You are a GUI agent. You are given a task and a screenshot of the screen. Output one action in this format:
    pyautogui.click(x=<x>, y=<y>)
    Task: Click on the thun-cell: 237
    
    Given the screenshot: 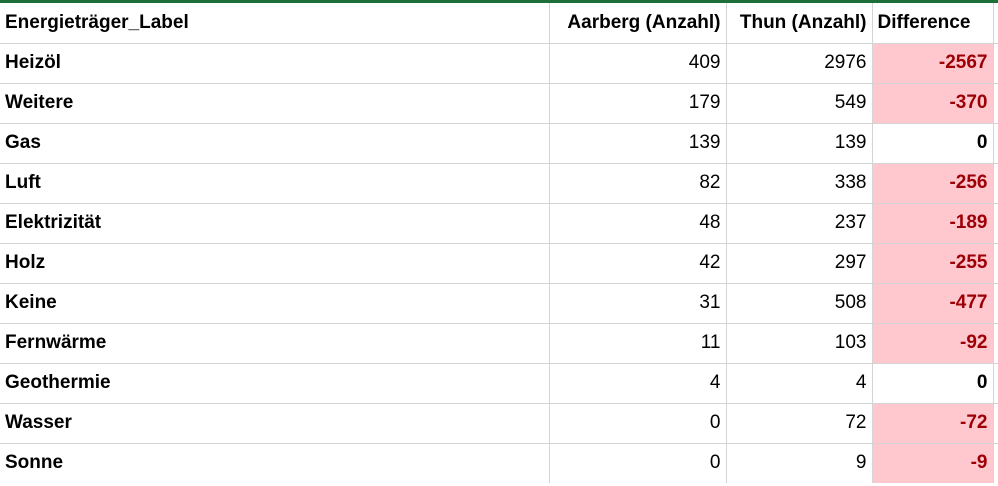 What is the action you would take?
    pyautogui.click(x=799, y=223)
    